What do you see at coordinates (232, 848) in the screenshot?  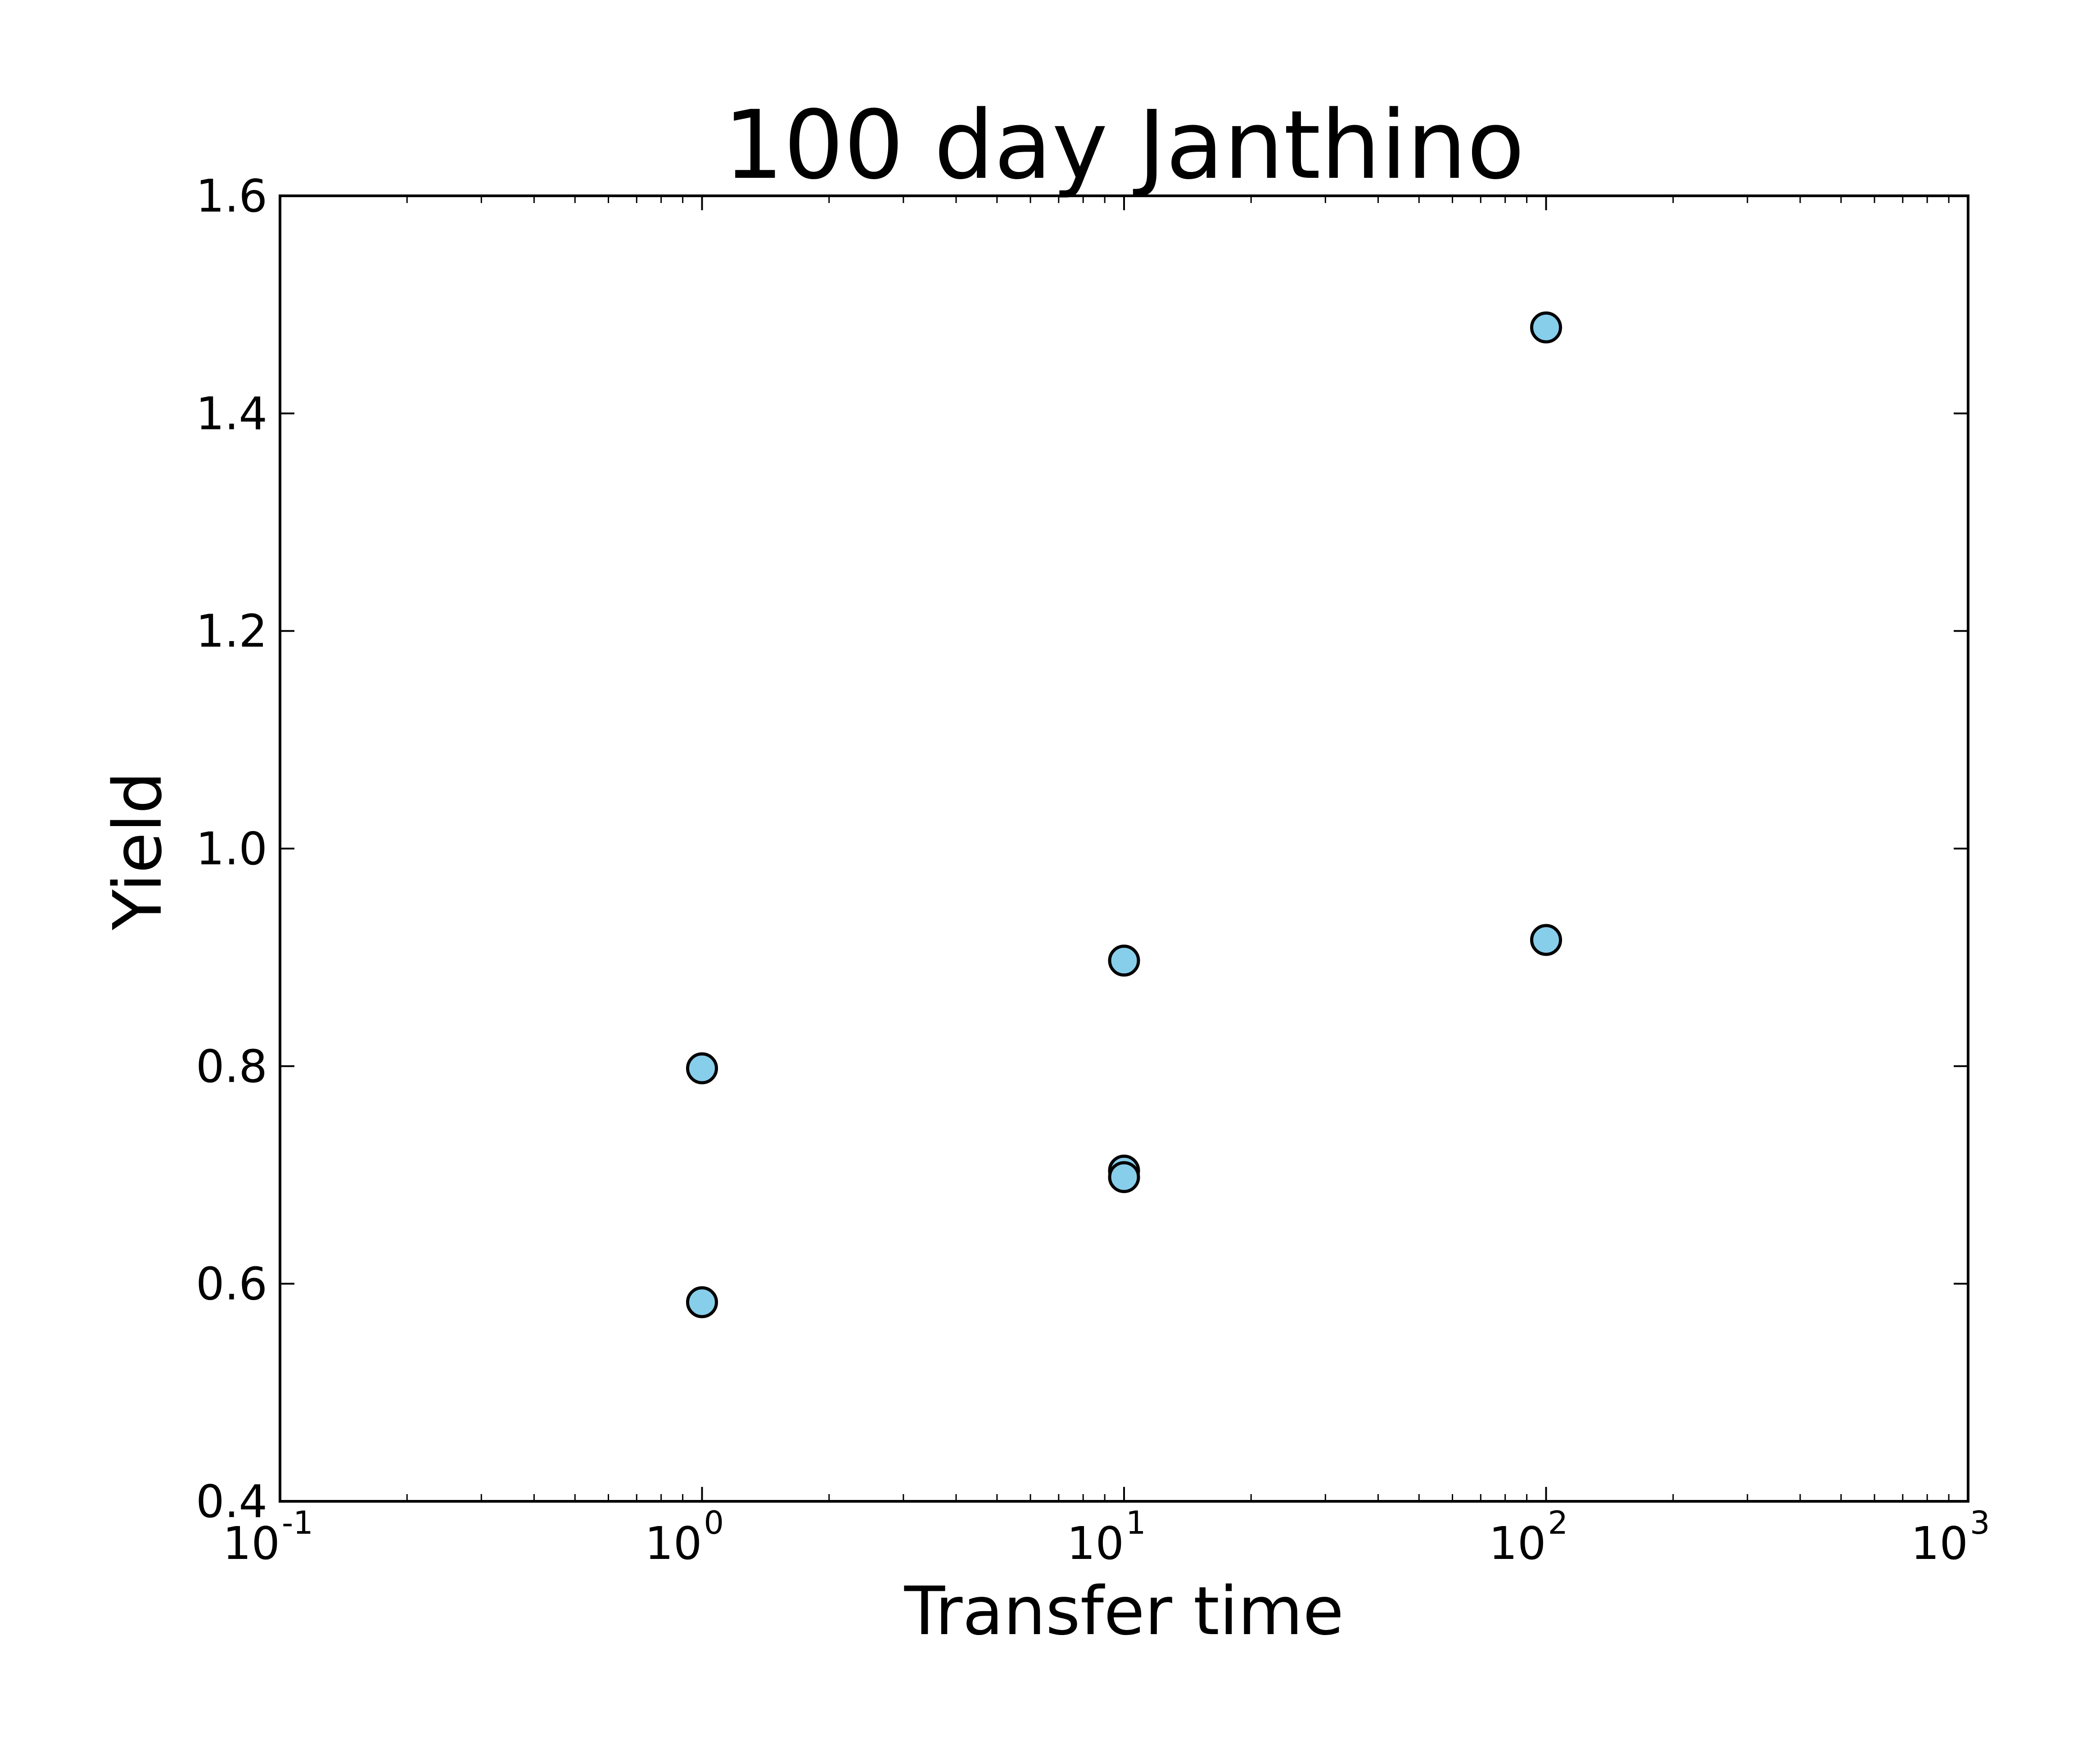 I see `y-tick-label: 1.0` at bounding box center [232, 848].